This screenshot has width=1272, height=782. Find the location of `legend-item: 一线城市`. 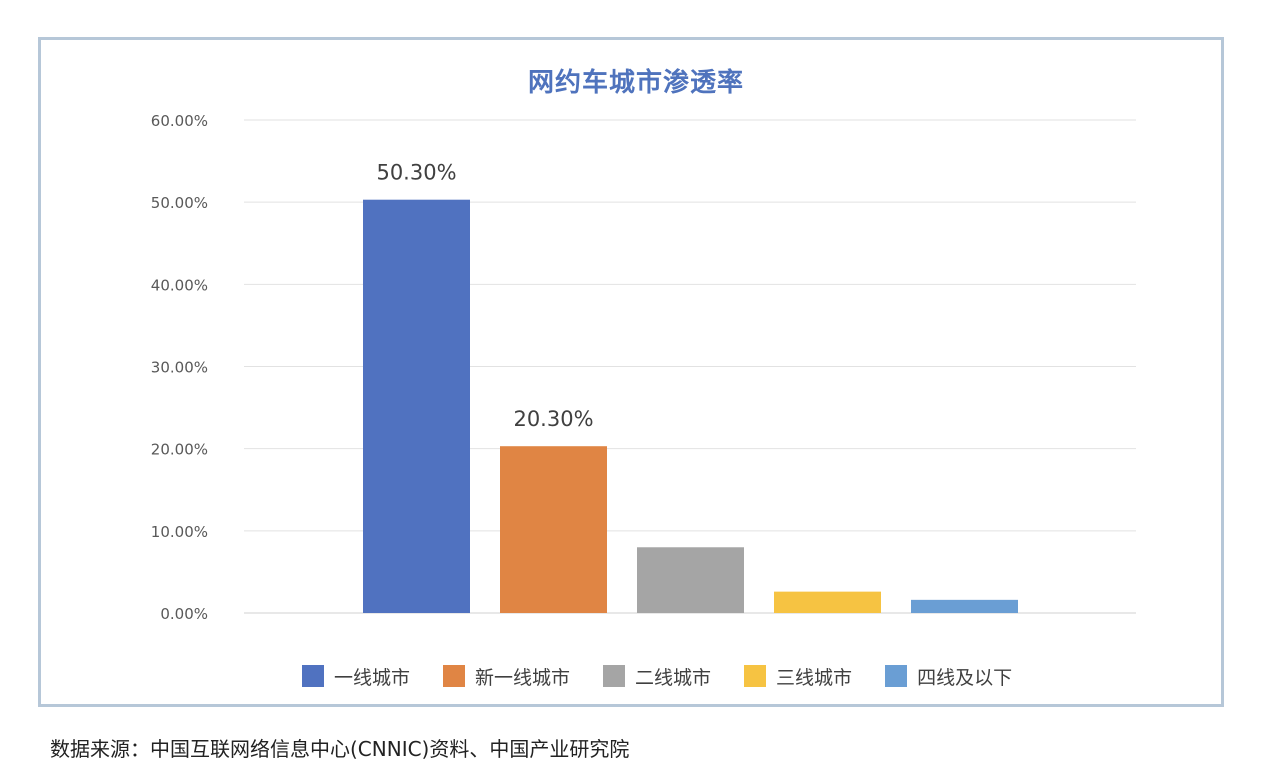

legend-item: 一线城市 is located at coordinates (356, 676).